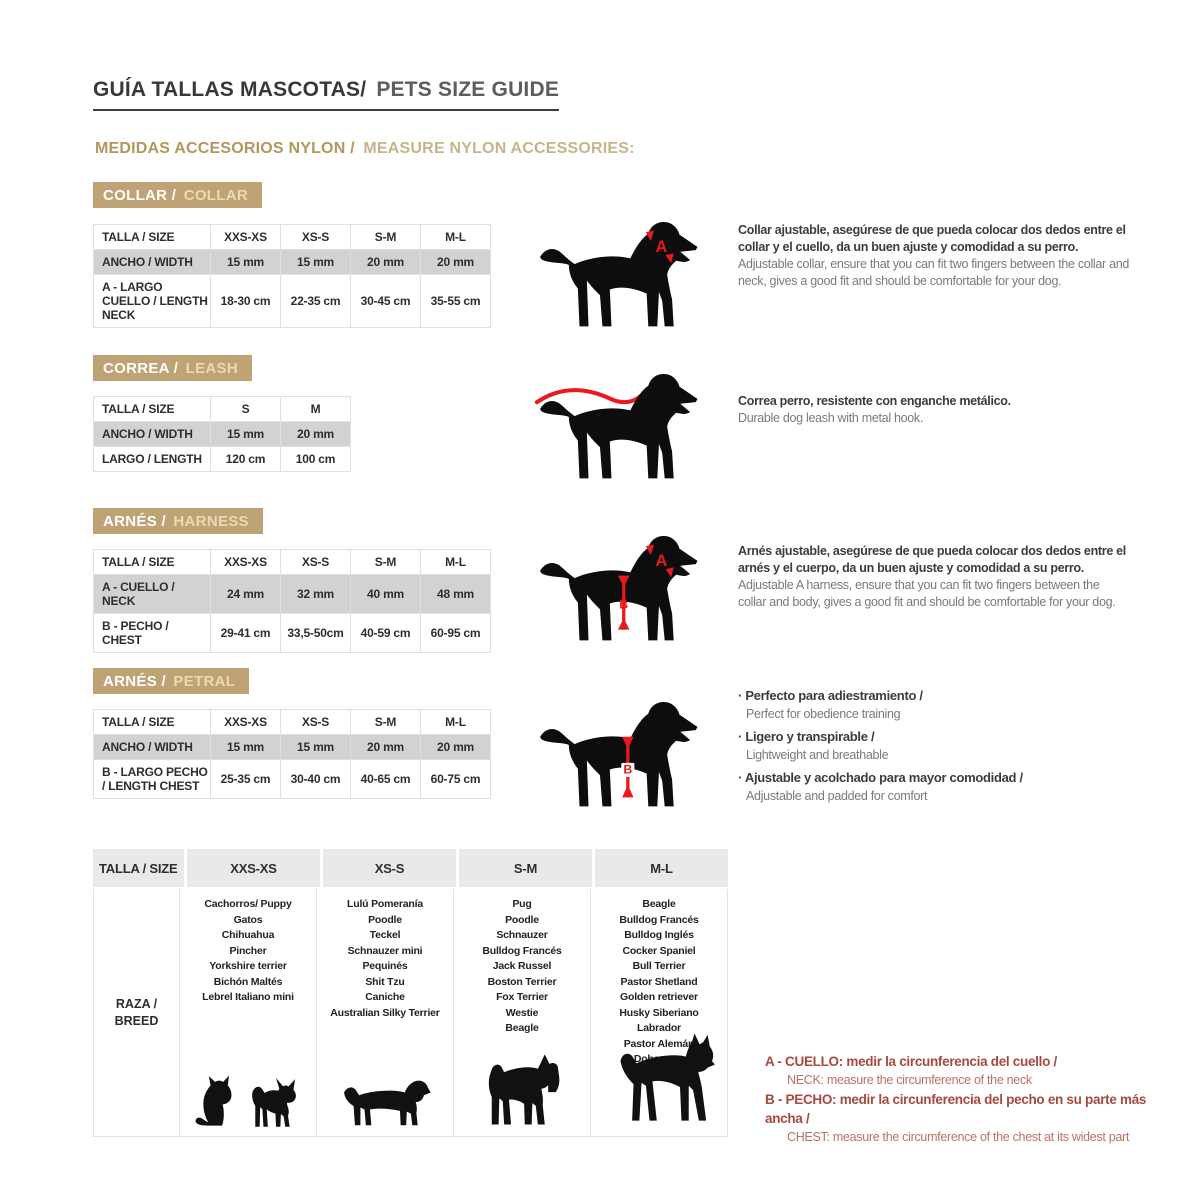 Image resolution: width=1200 pixels, height=1200 pixels. What do you see at coordinates (204, 681) in the screenshot?
I see `badge-label-en: PETRAL` at bounding box center [204, 681].